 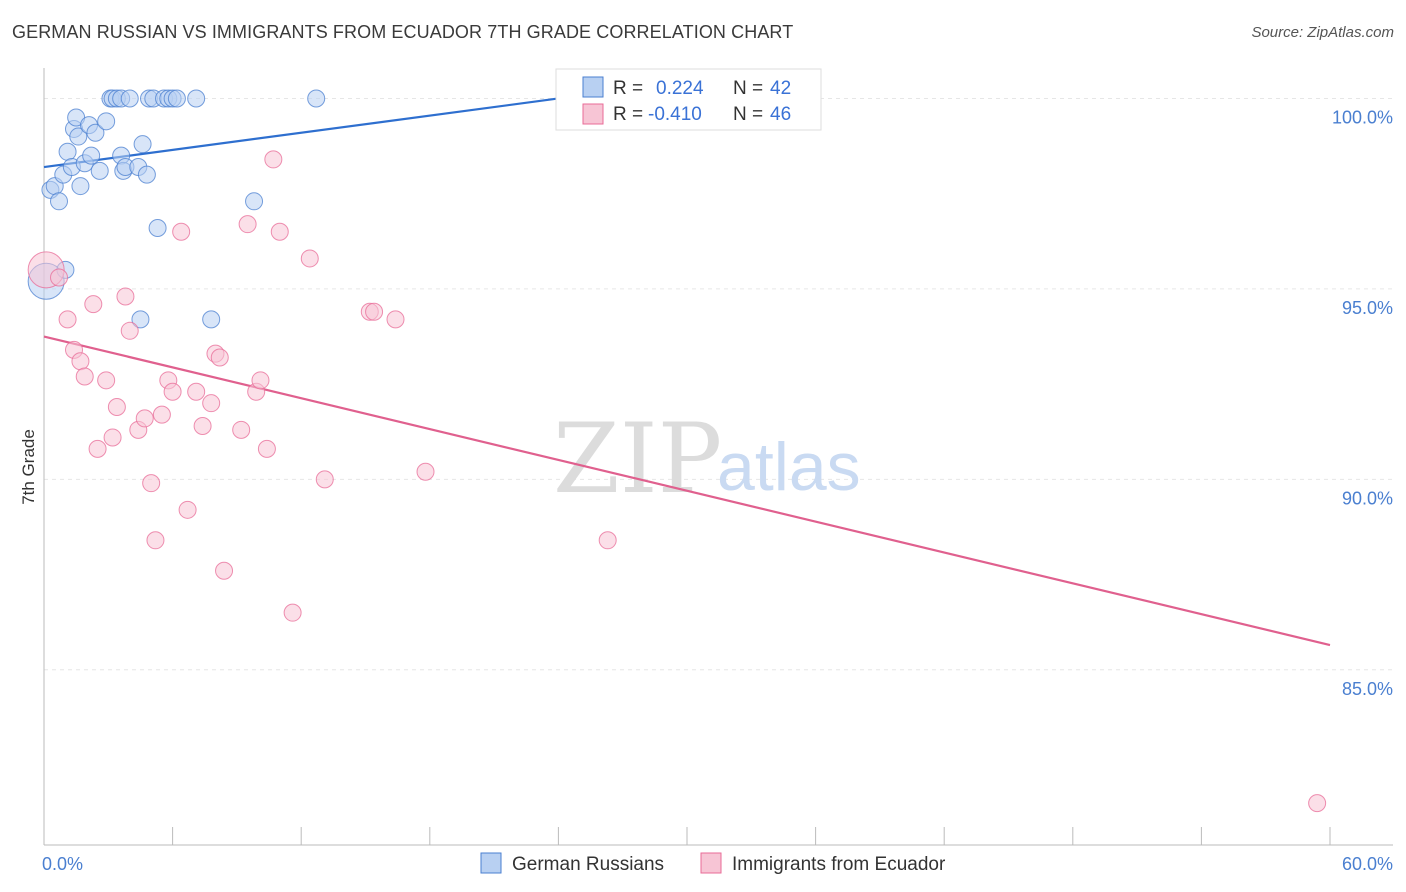 I want to click on bottom-legend-swatch-pink, so click(x=711, y=863).